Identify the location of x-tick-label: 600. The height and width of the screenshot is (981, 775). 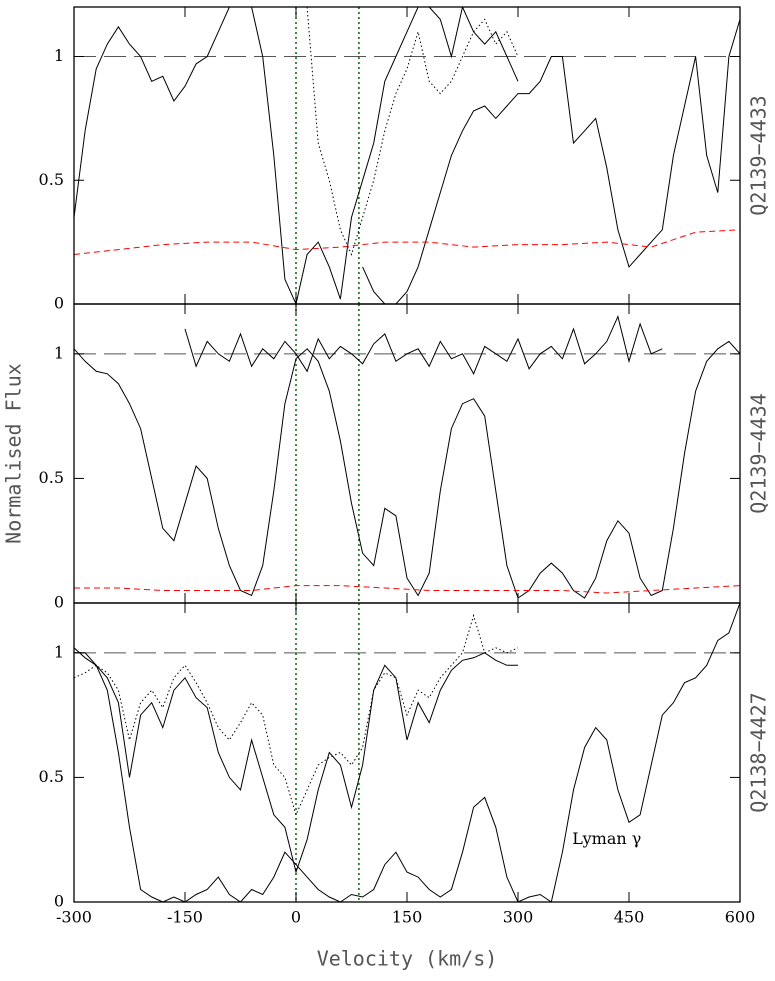
(740, 917).